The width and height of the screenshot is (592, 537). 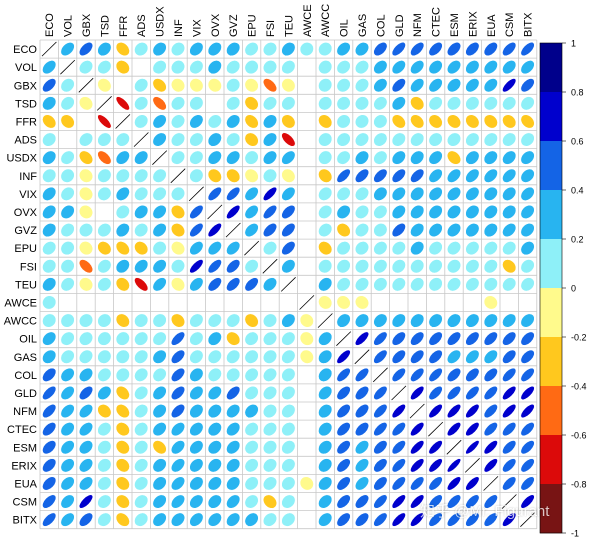 What do you see at coordinates (25, 141) in the screenshot?
I see `row-label: ADS` at bounding box center [25, 141].